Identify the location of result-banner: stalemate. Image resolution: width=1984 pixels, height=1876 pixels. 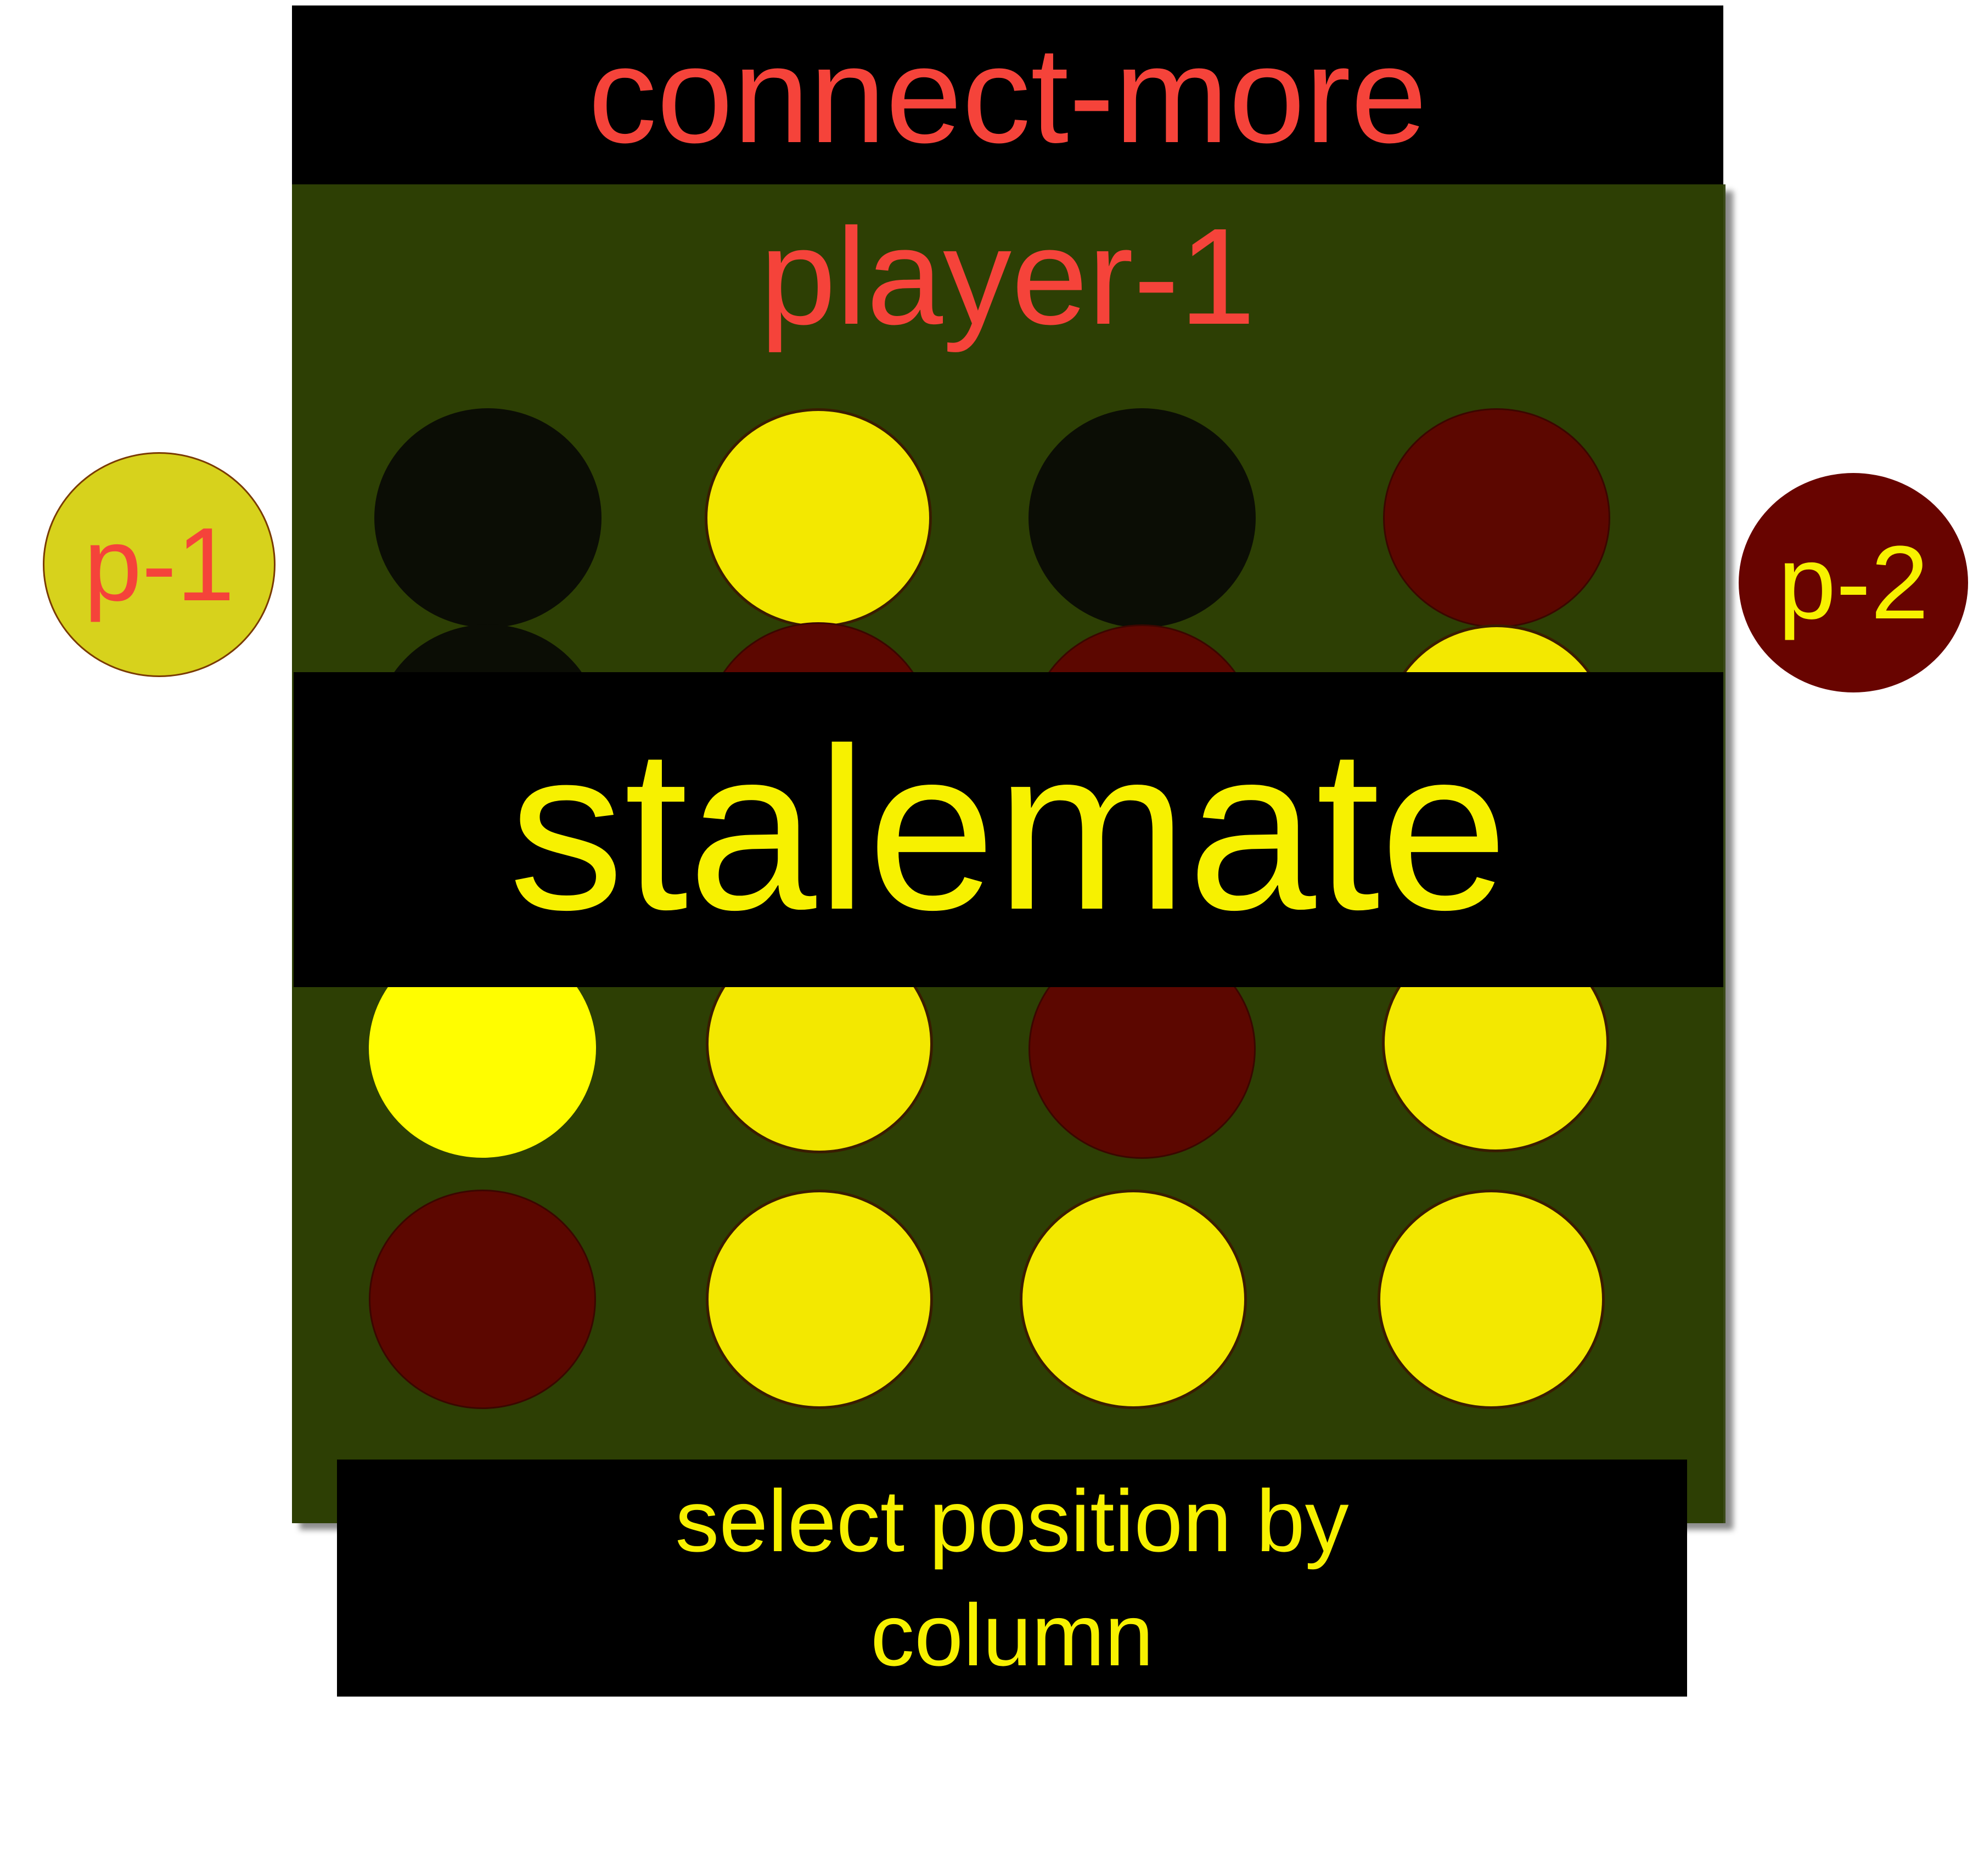
(1009, 829).